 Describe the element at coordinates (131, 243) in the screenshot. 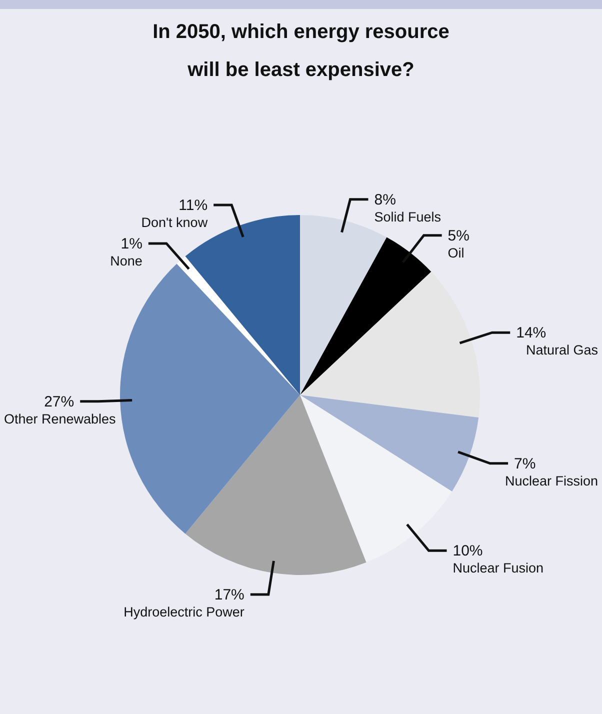

I see `data-label: 1%` at that location.